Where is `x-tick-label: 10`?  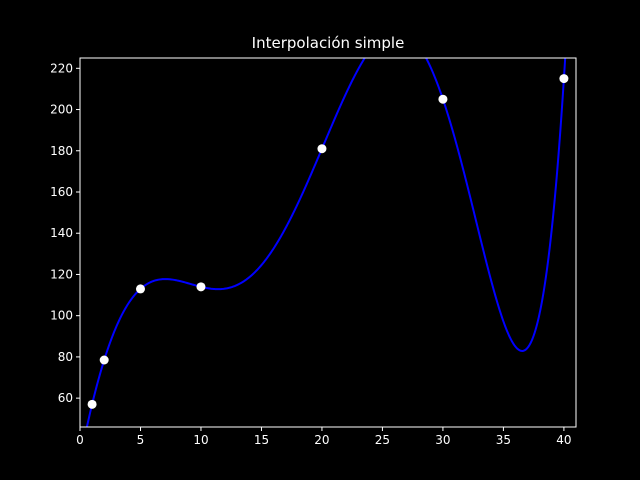
x-tick-label: 10 is located at coordinates (200, 440).